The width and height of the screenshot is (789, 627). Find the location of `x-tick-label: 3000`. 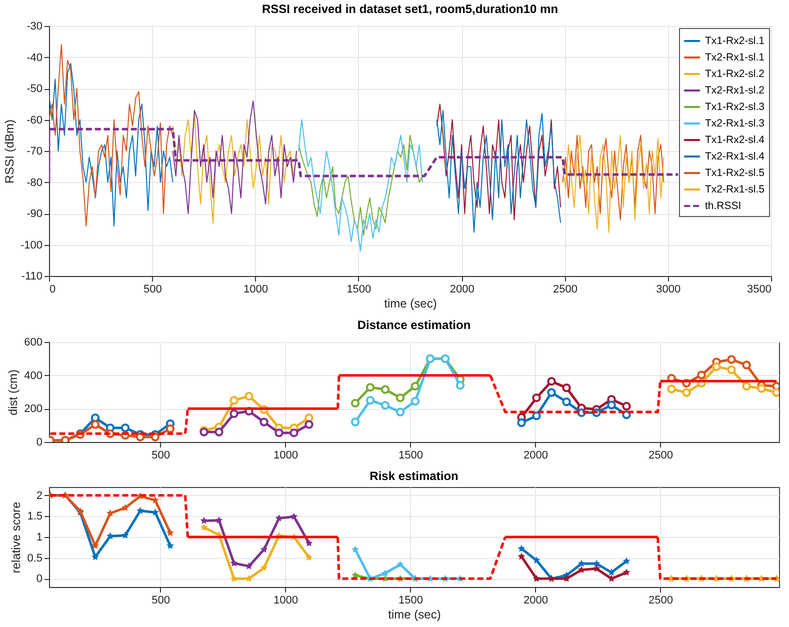

x-tick-label: 3000 is located at coordinates (668, 290).